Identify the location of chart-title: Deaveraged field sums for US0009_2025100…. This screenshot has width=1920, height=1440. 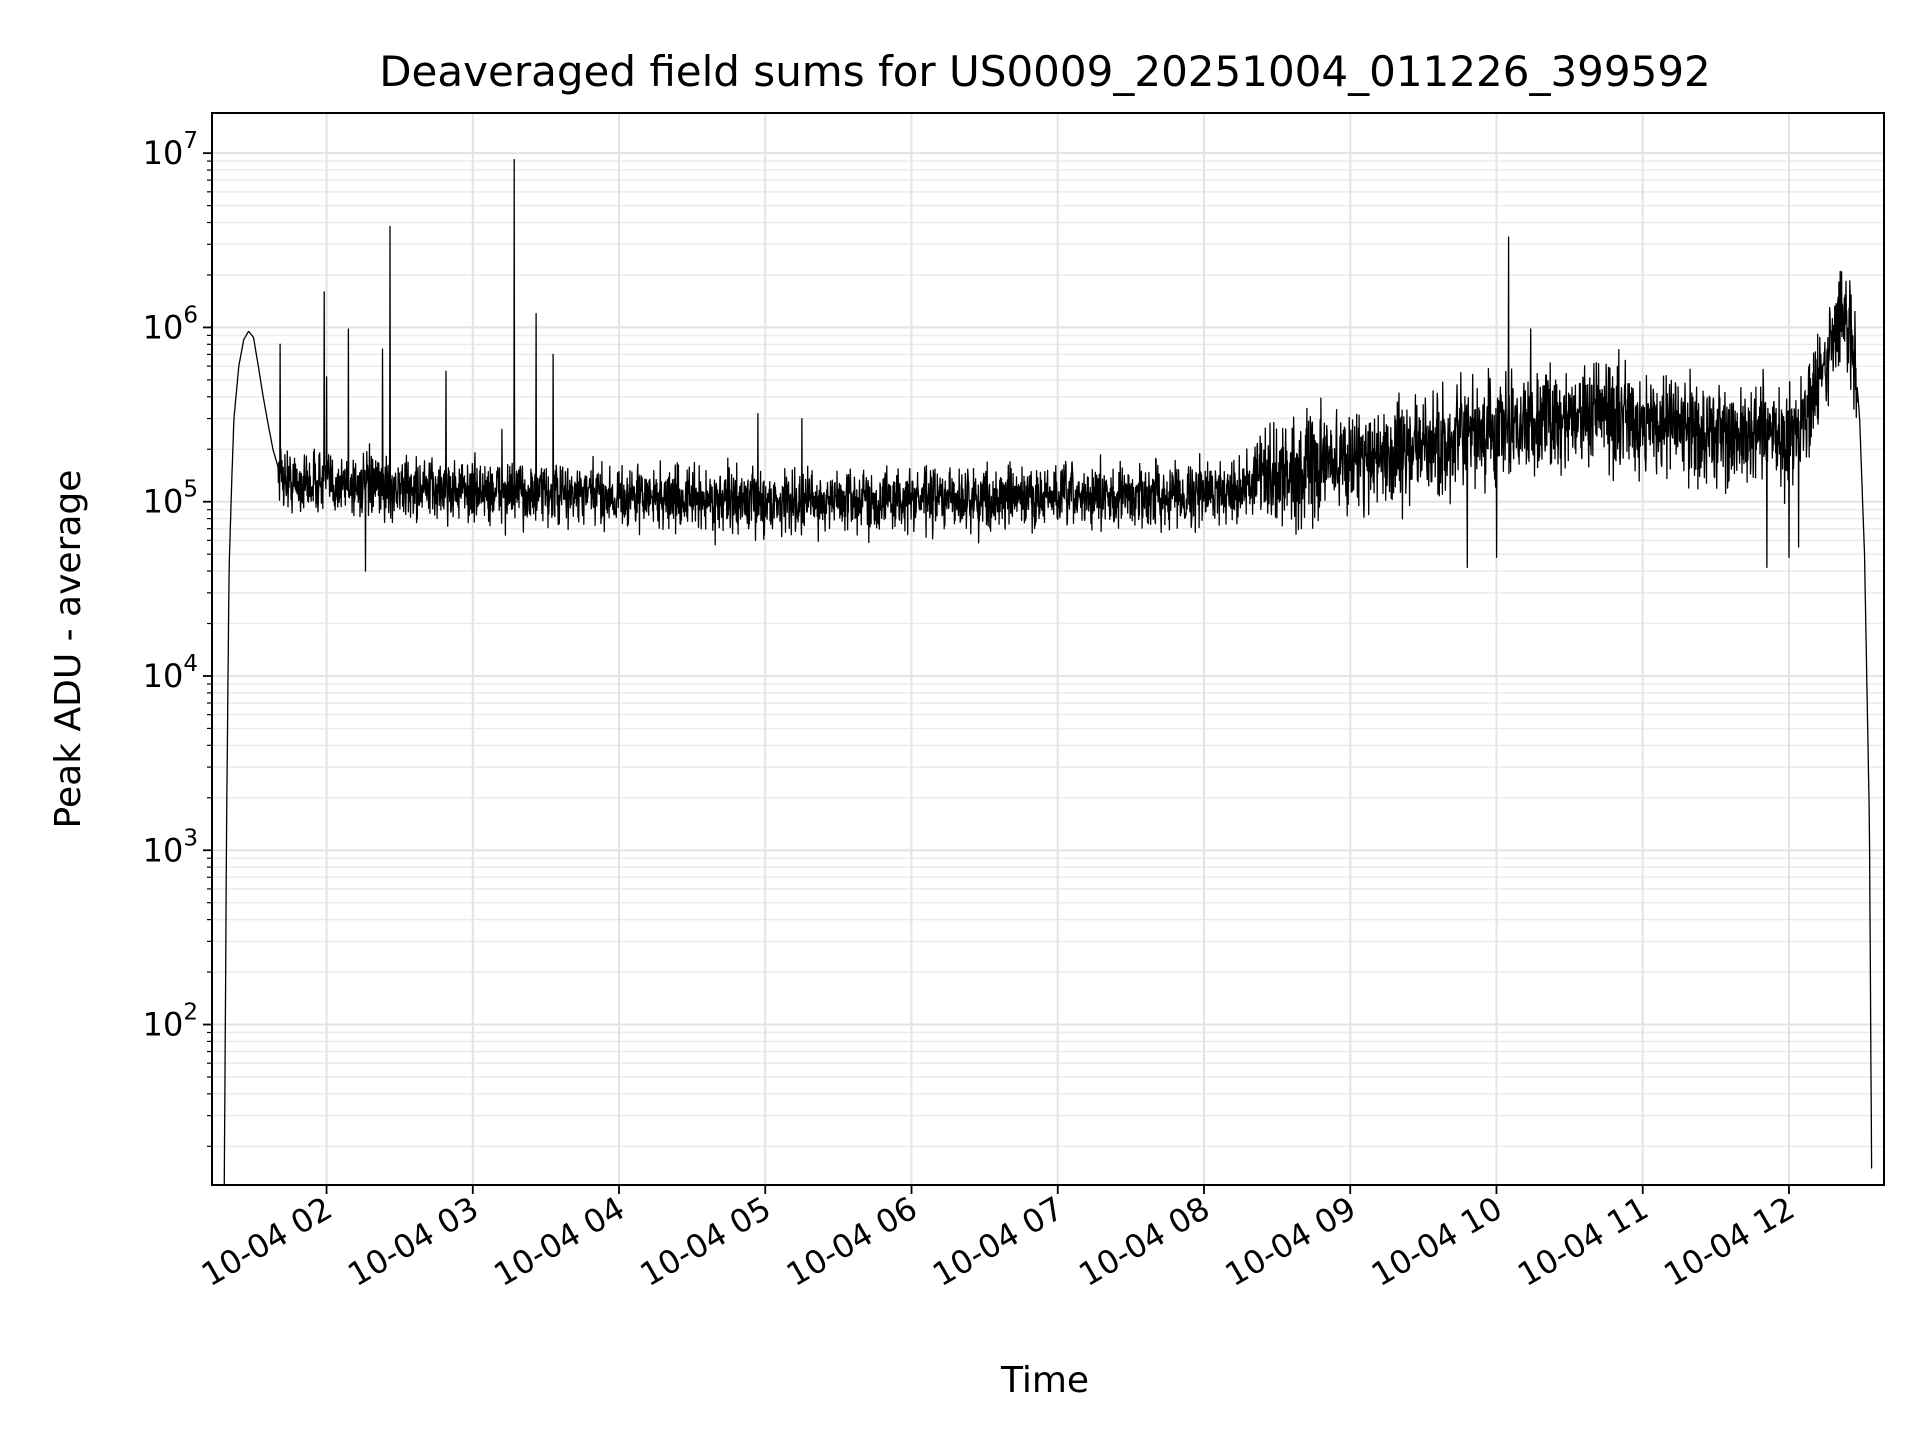
(1045, 71).